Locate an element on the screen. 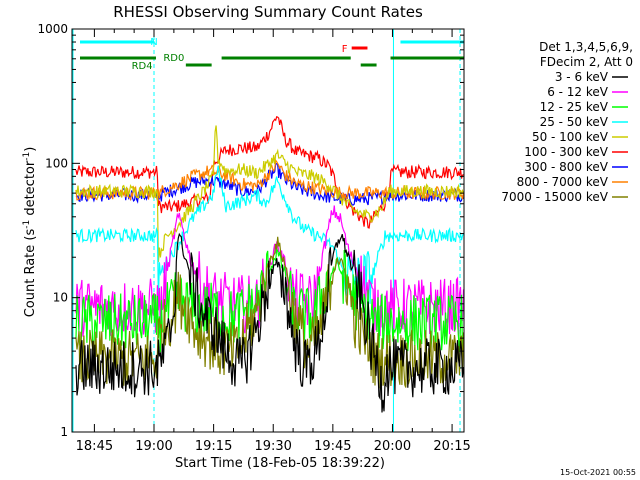 This screenshot has width=640, height=480. interval-bars-layer: N RD0 RD4 F is located at coordinates (272, 54).